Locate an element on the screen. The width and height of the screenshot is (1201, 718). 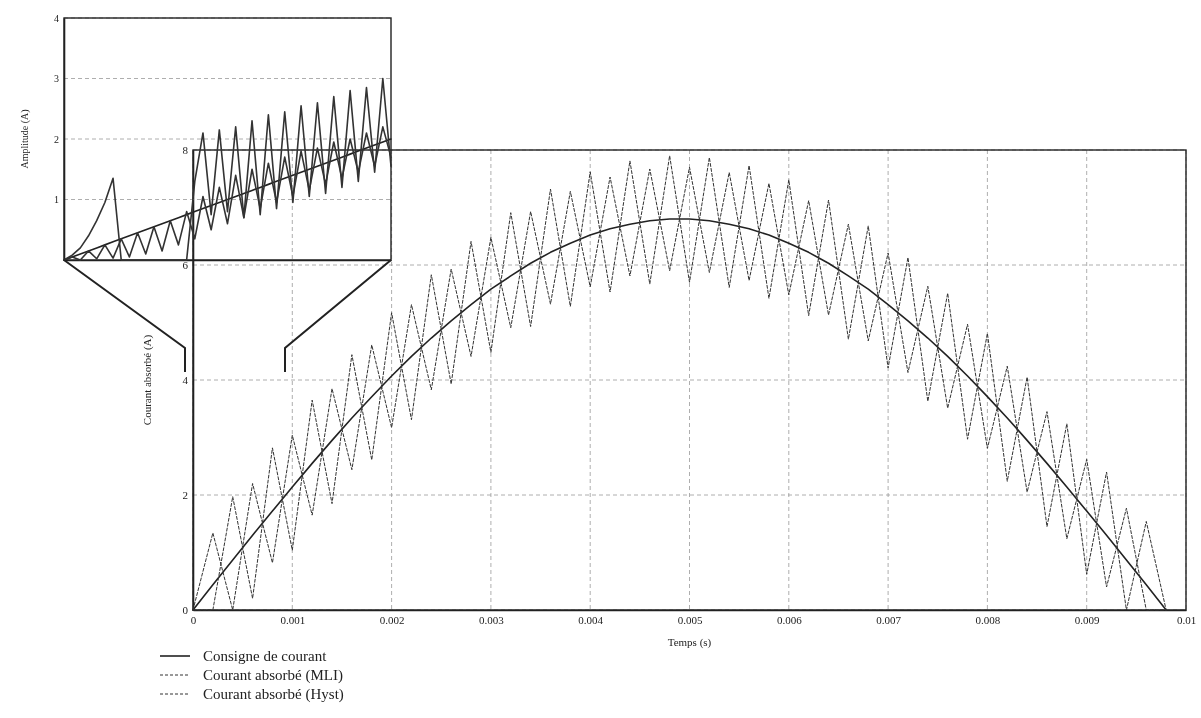
y-tick-label: 0 is located at coordinates (185, 610).